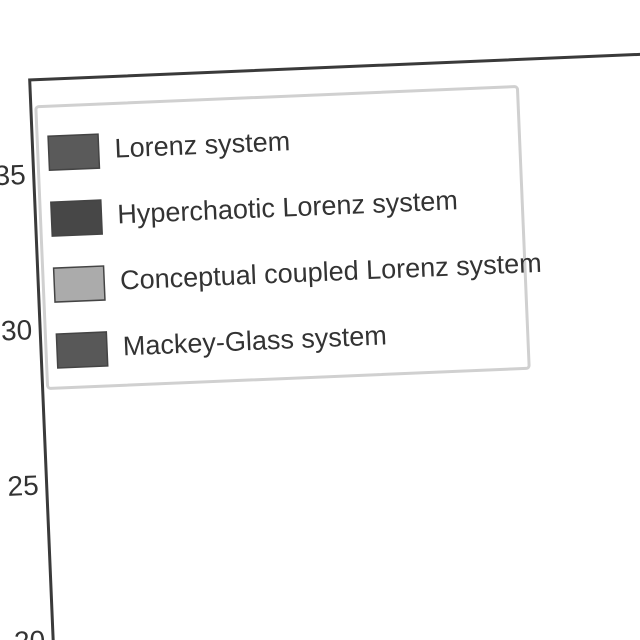 The image size is (640, 640). Describe the element at coordinates (202, 144) in the screenshot. I see `legend-label: Lorenz system` at that location.